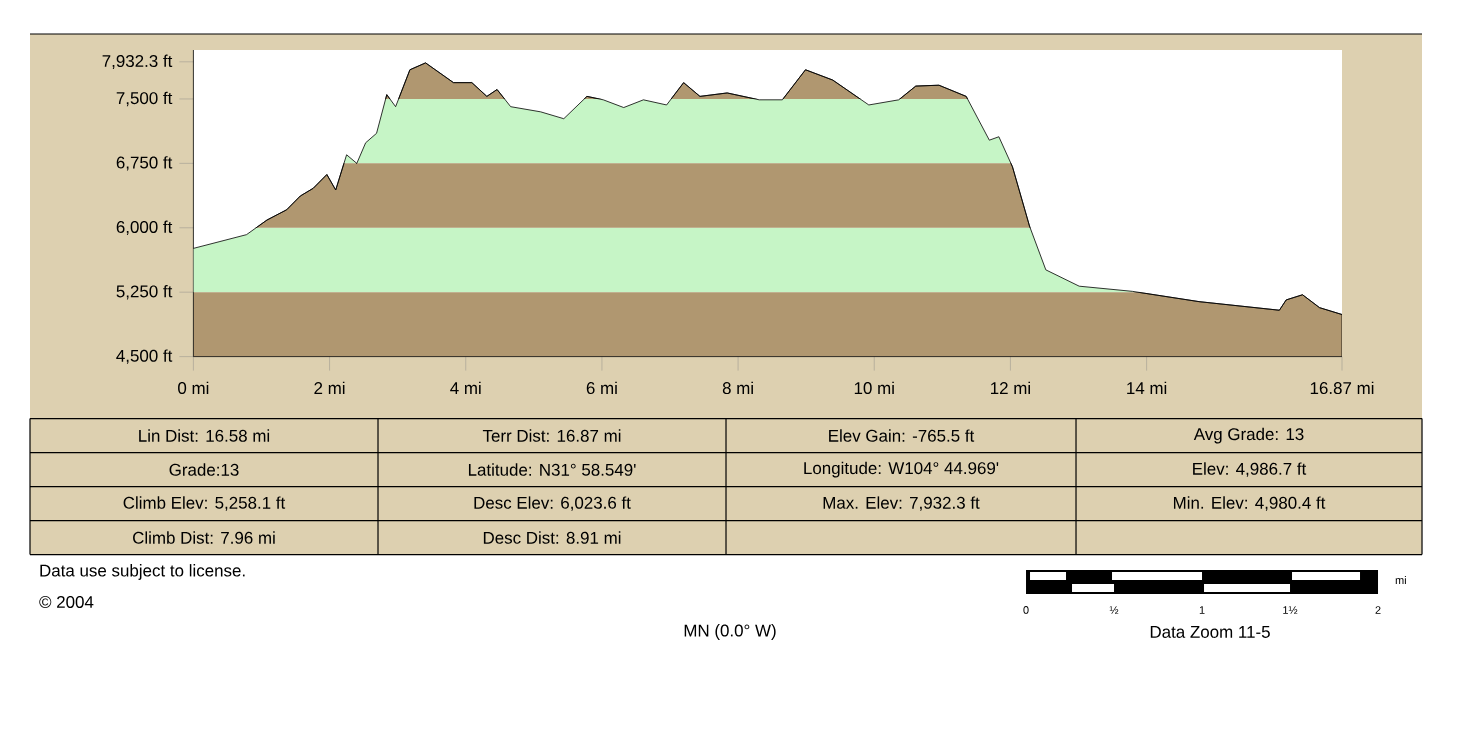 The height and width of the screenshot is (748, 1464). What do you see at coordinates (737, 388) in the screenshot?
I see `x-tick-label: 8 mi` at bounding box center [737, 388].